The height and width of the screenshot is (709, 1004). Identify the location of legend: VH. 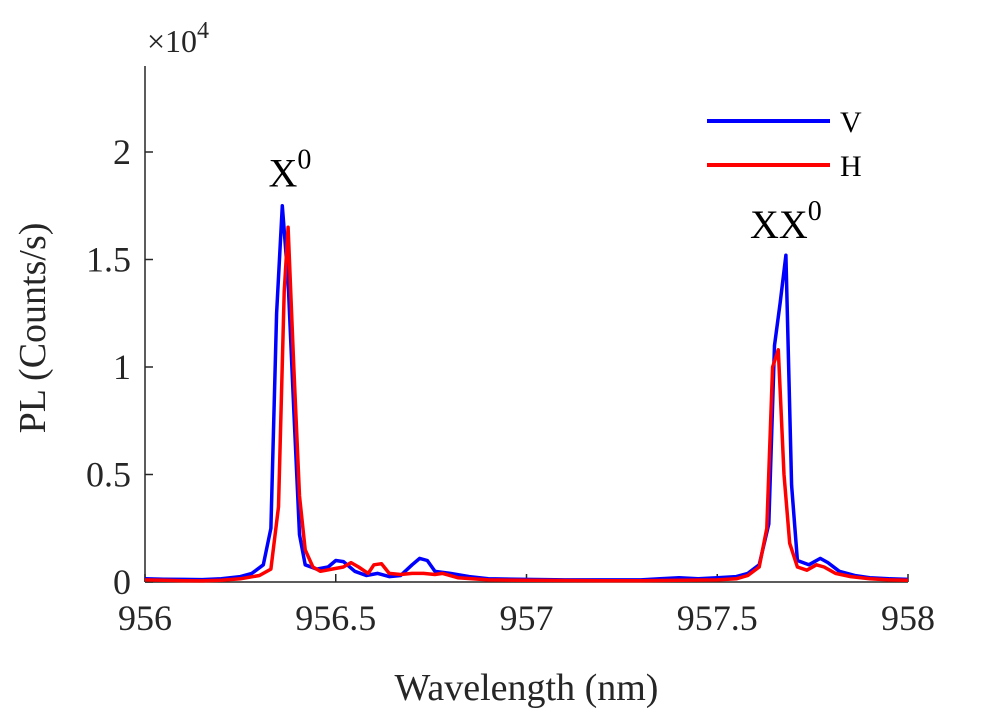
(784, 144).